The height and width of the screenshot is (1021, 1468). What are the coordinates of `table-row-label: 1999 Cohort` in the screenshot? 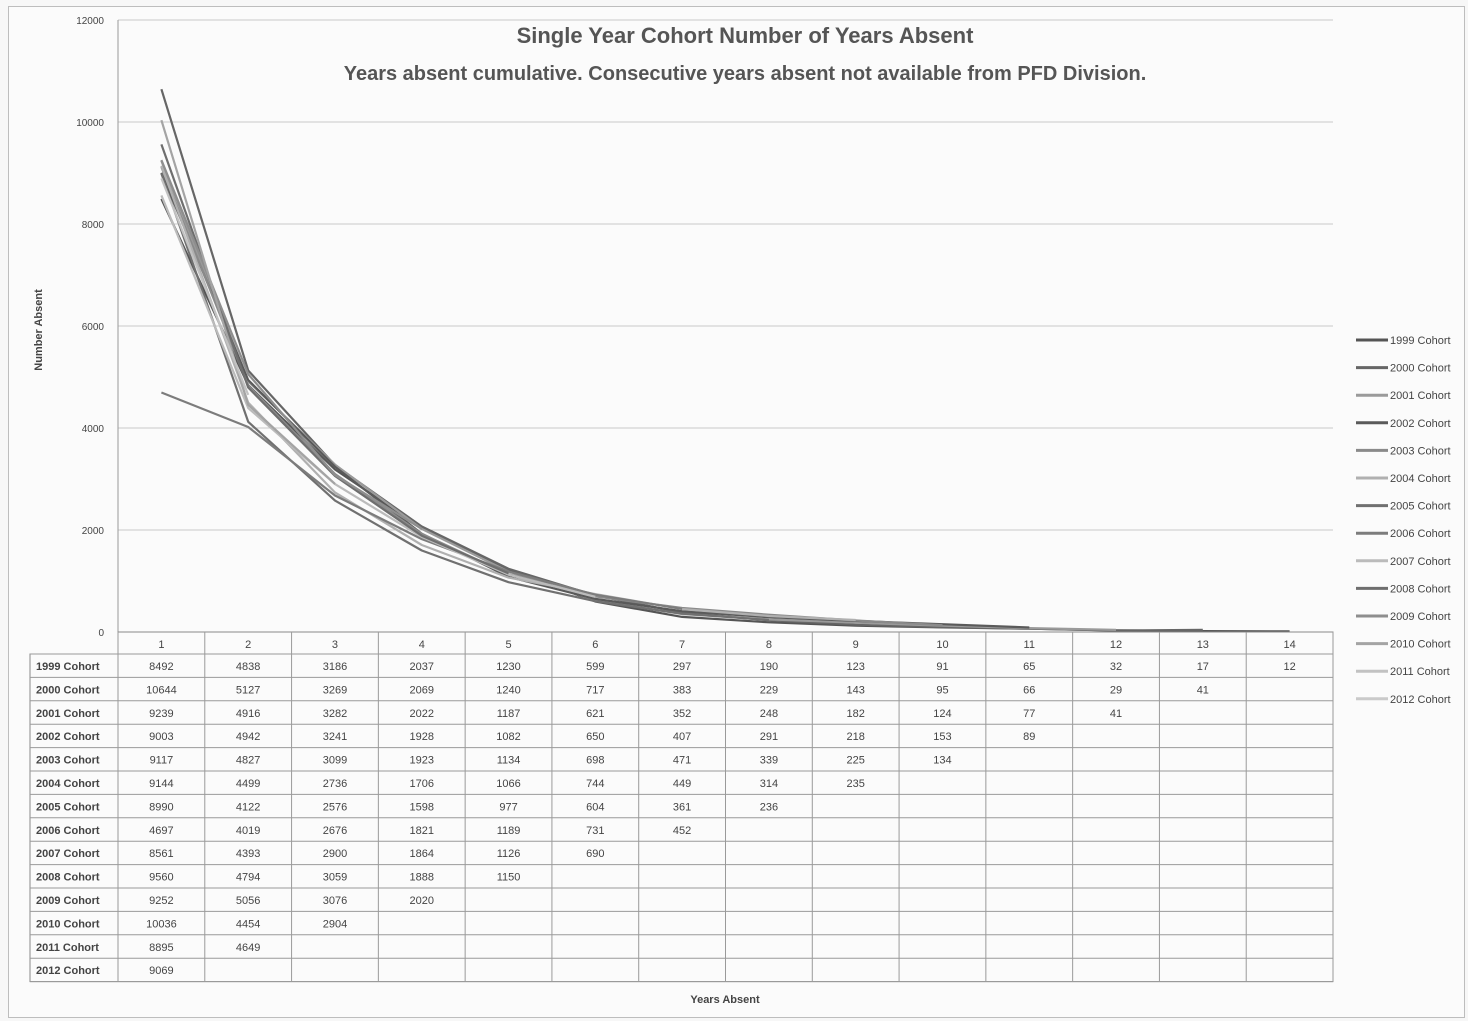 It's located at (68, 667).